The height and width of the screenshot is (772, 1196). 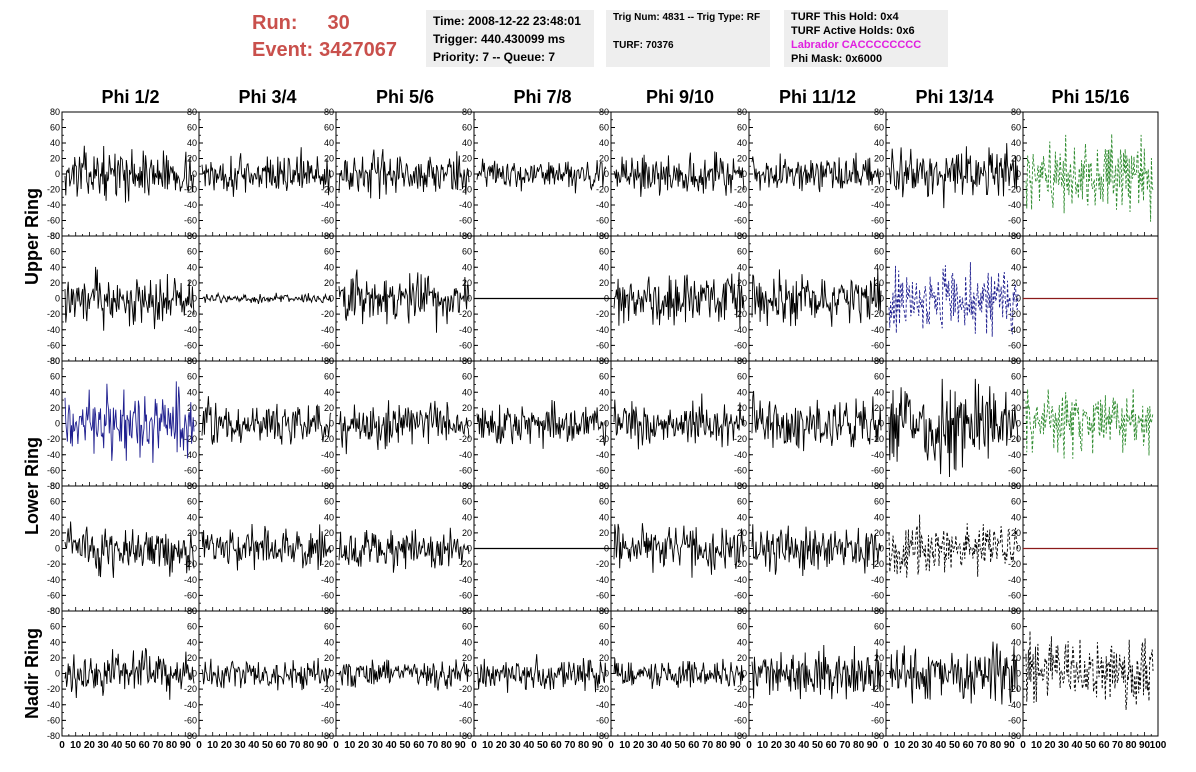 I want to click on waveform-r0-c1, so click(x=266, y=172).